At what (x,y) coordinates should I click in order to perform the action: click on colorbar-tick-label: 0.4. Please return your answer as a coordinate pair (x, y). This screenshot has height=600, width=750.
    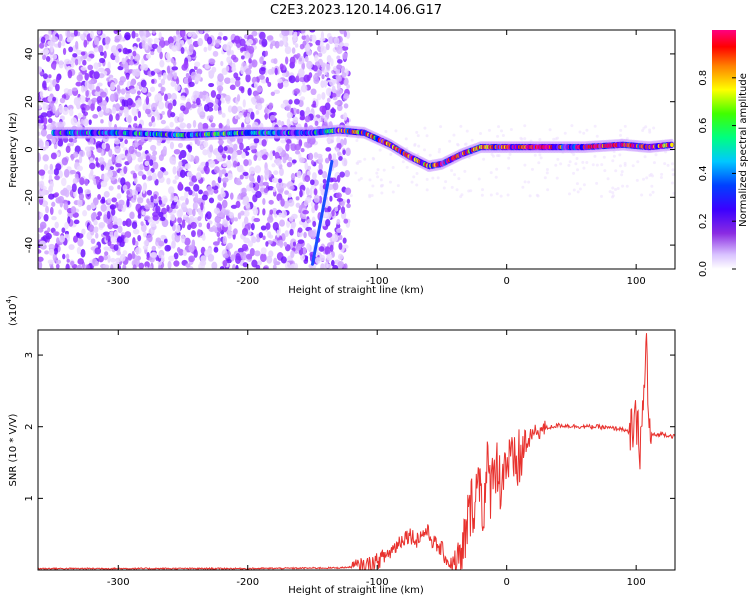
    Looking at the image, I should click on (703, 173).